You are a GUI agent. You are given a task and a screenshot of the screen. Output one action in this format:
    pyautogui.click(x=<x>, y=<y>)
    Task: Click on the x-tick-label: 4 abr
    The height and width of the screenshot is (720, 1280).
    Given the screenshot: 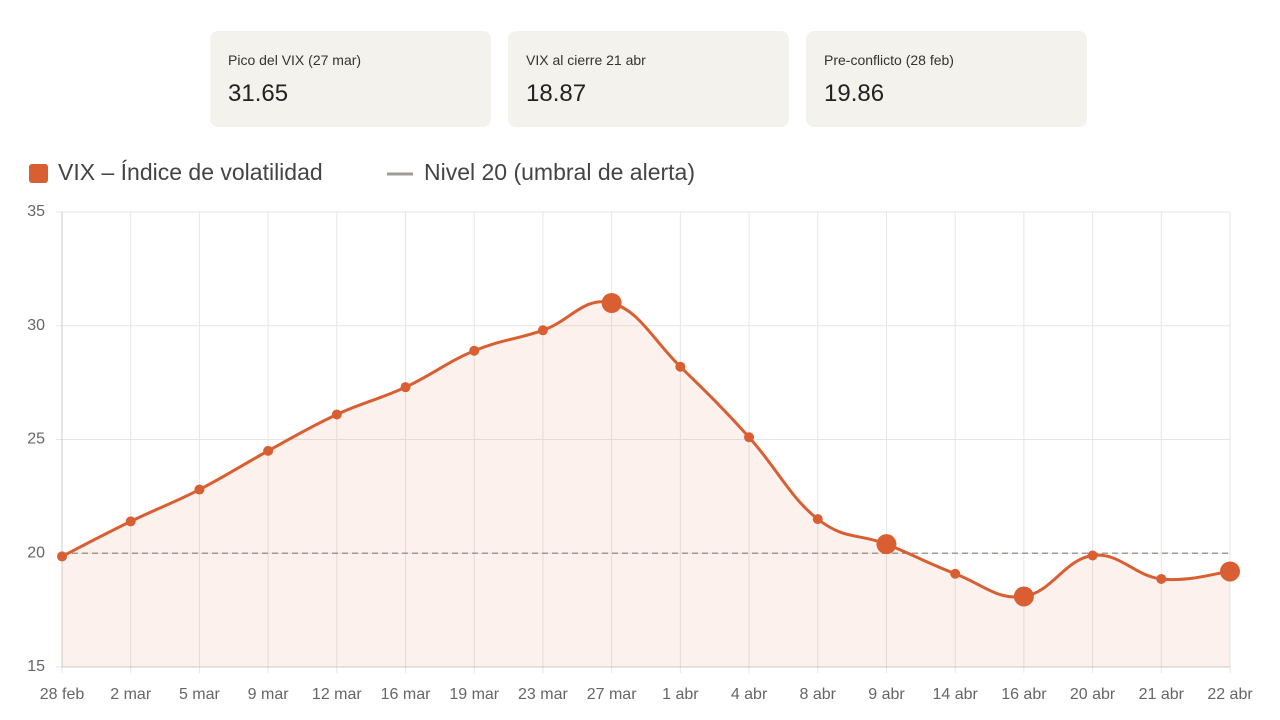 What is the action you would take?
    pyautogui.click(x=749, y=694)
    